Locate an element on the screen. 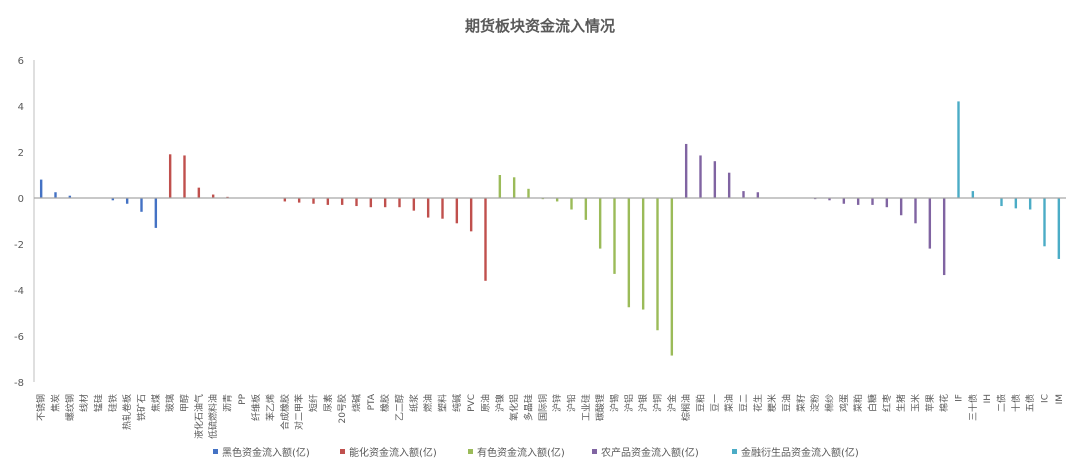  x-tick-label: 热轧卷板 is located at coordinates (127, 412).